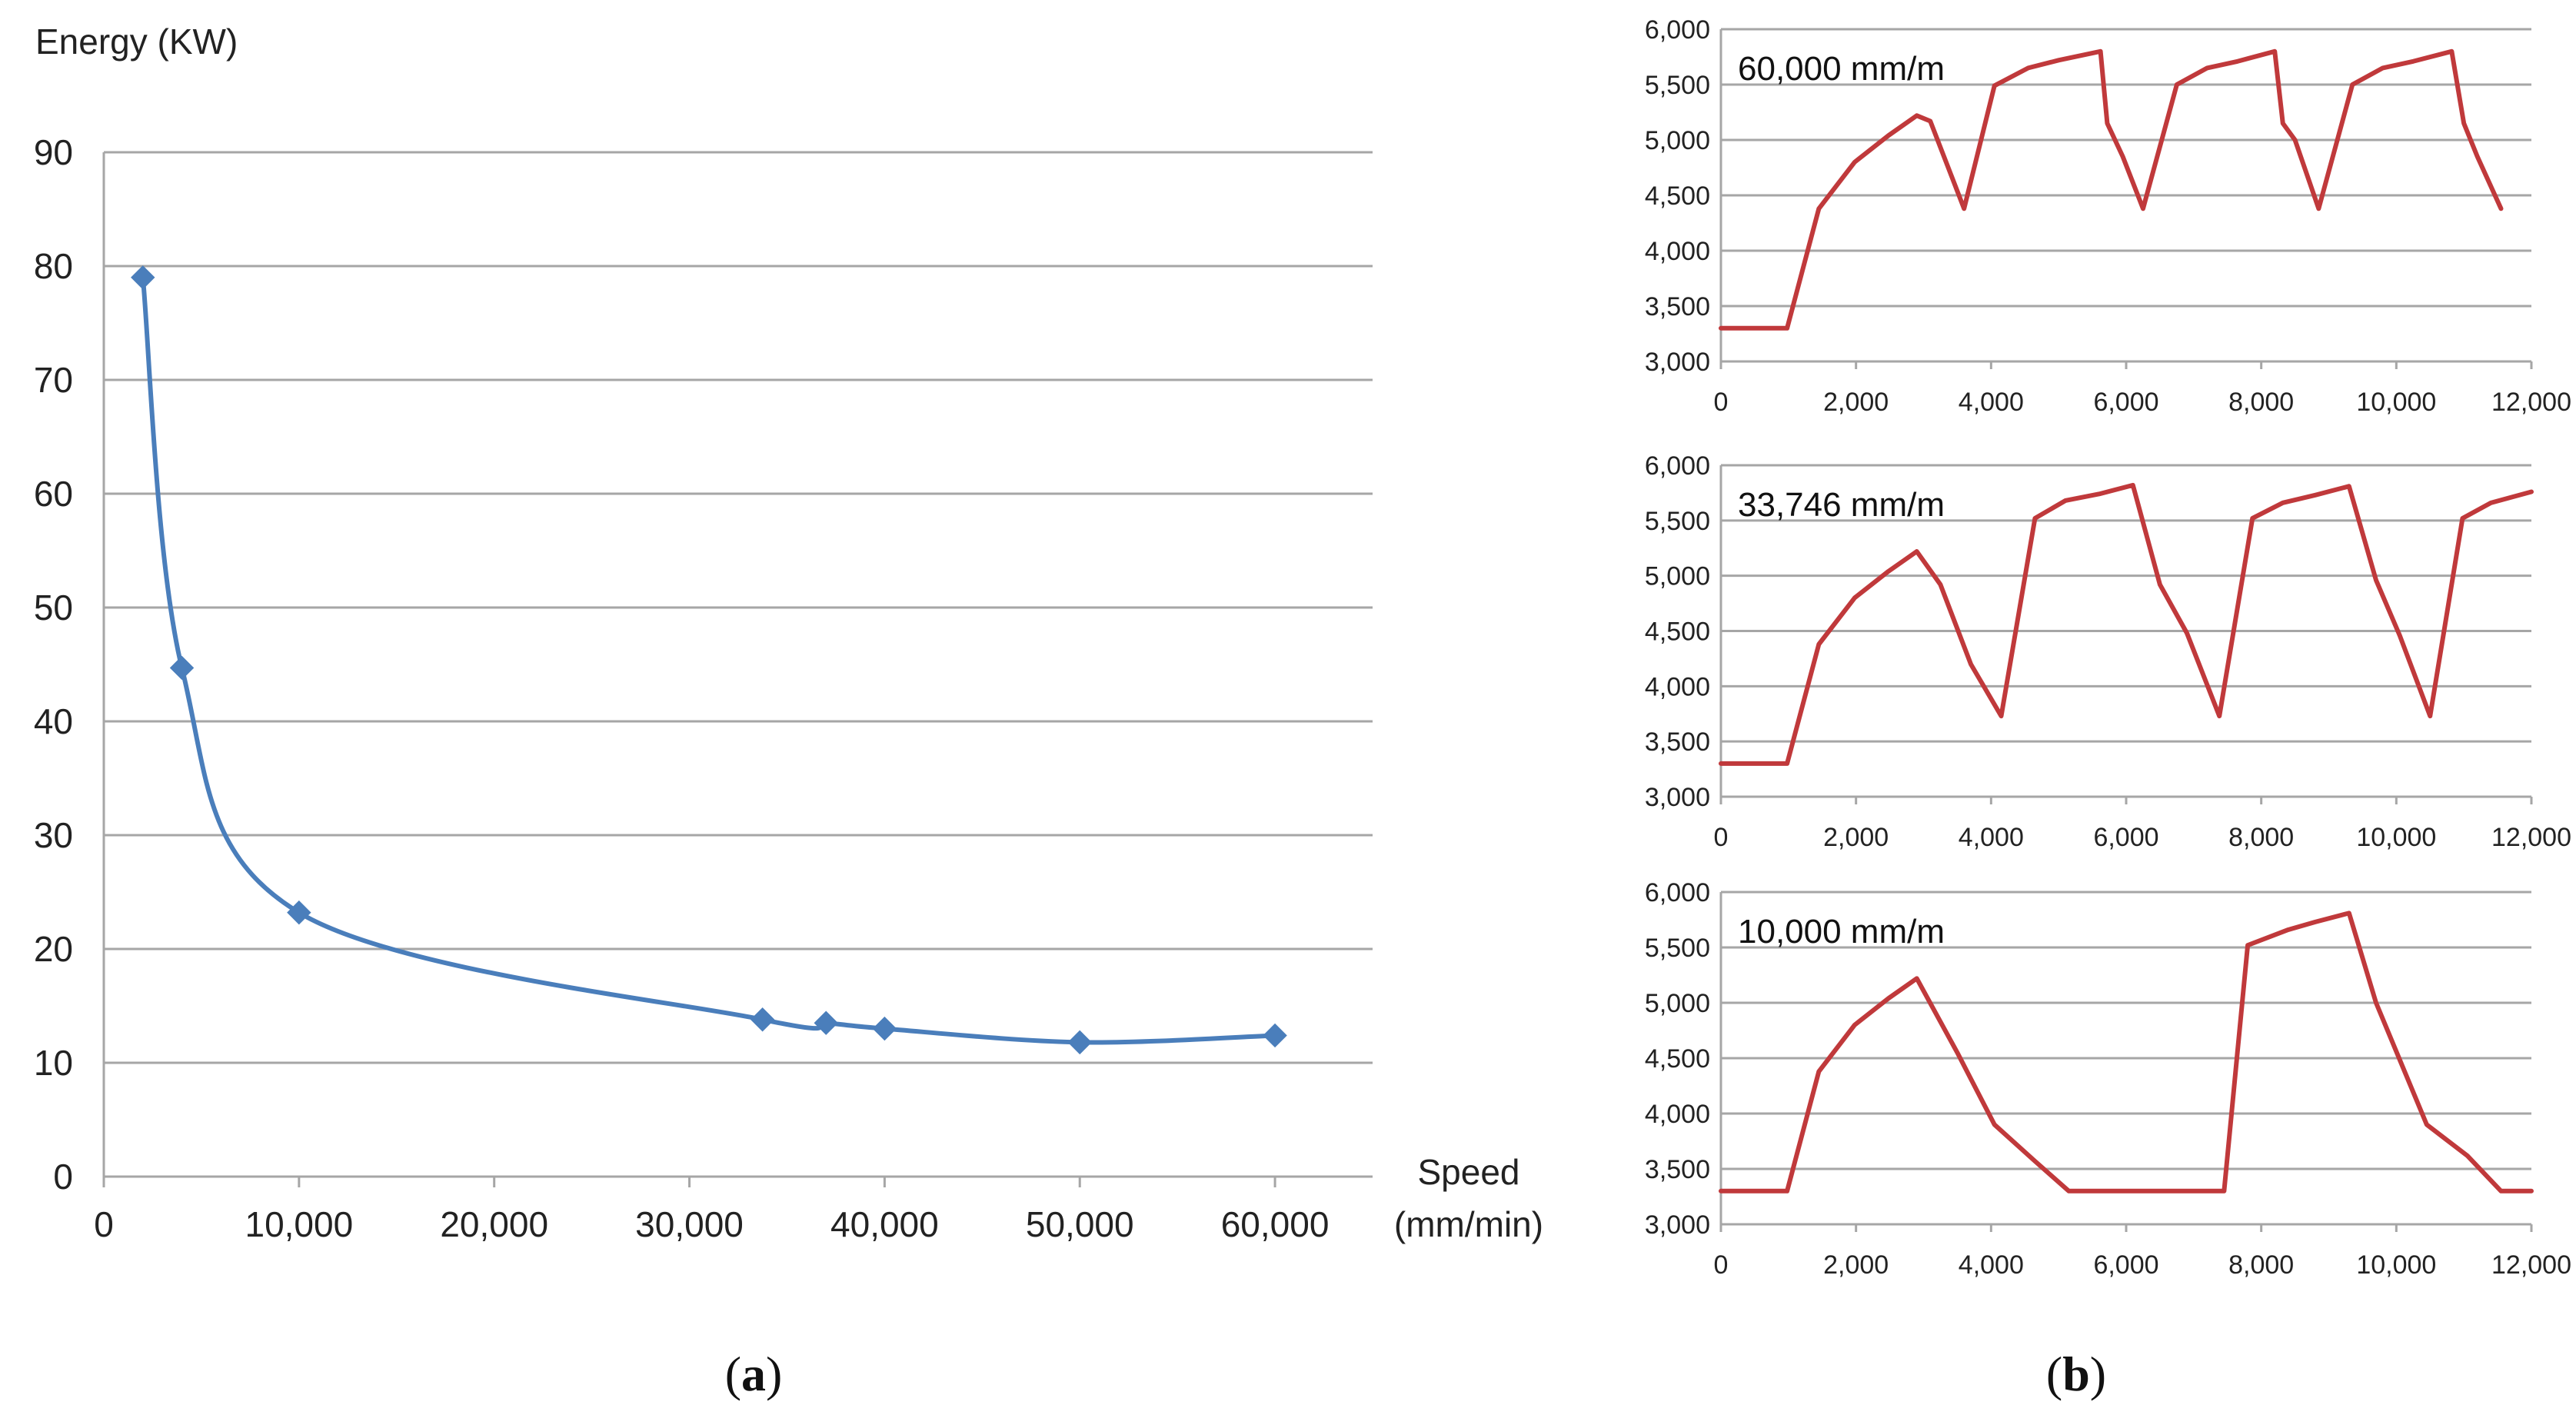 The width and height of the screenshot is (2576, 1415). I want to click on panel-a-y-tick-label: 50, so click(53, 608).